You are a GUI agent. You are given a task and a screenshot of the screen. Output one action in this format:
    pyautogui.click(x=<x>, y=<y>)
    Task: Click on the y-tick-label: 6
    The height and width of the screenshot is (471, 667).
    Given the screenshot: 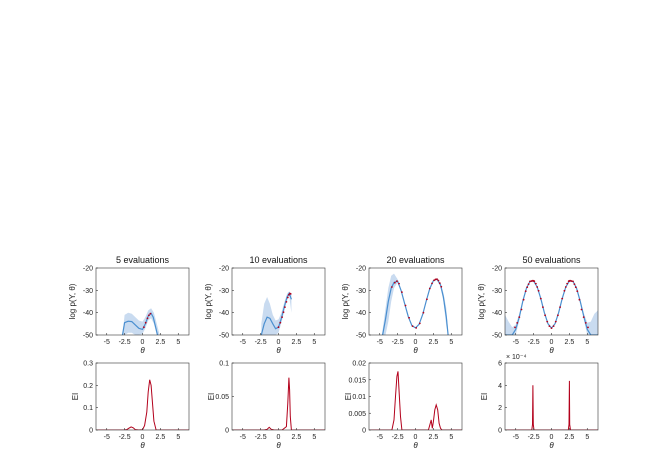 What is the action you would take?
    pyautogui.click(x=500, y=364)
    